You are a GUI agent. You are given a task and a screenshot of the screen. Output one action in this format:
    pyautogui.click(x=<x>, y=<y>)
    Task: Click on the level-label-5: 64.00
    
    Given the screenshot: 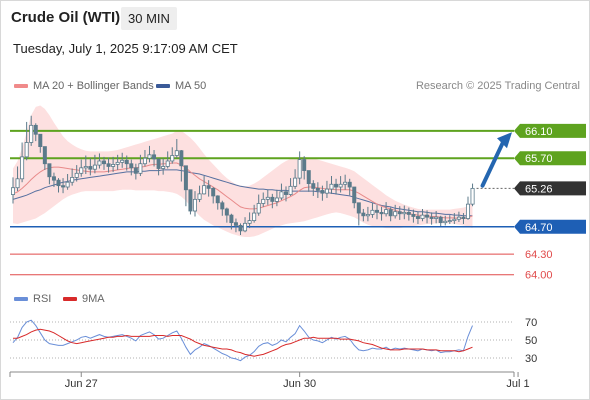 What is the action you would take?
    pyautogui.click(x=539, y=276)
    